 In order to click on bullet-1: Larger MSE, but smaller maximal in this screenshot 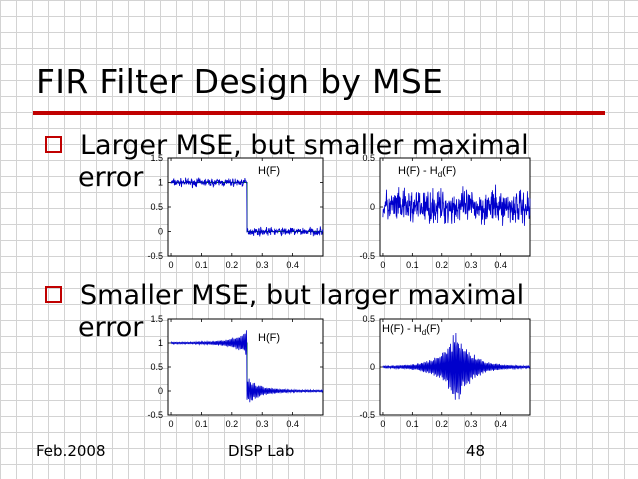, I will do `click(287, 146)`.